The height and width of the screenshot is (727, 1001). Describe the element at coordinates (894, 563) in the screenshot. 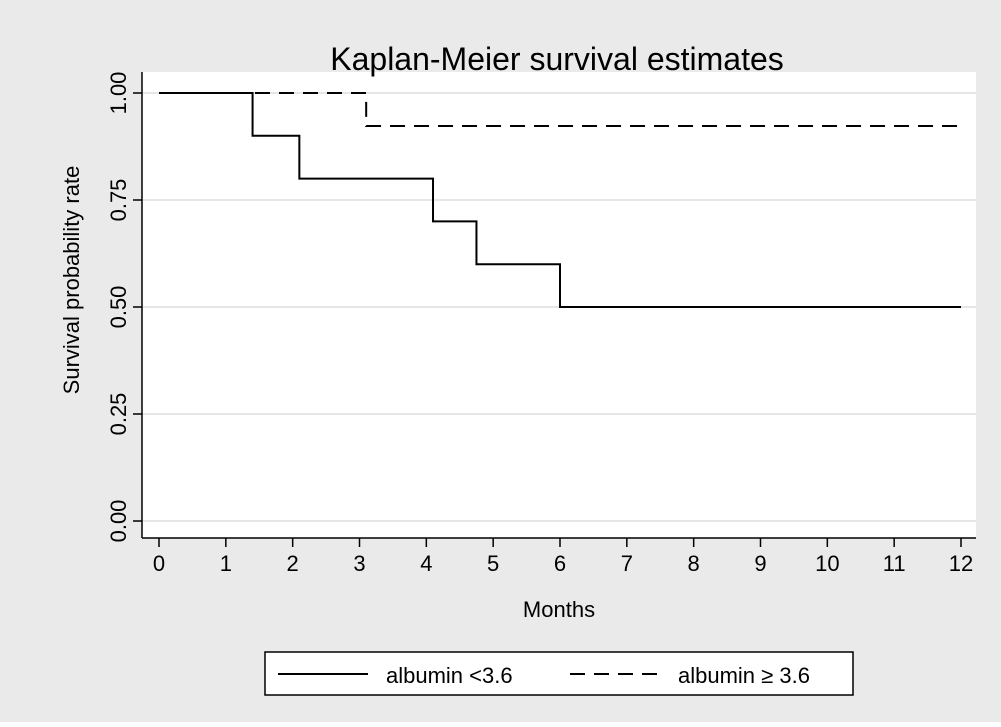

I see `x-tick-label-11: 11` at that location.